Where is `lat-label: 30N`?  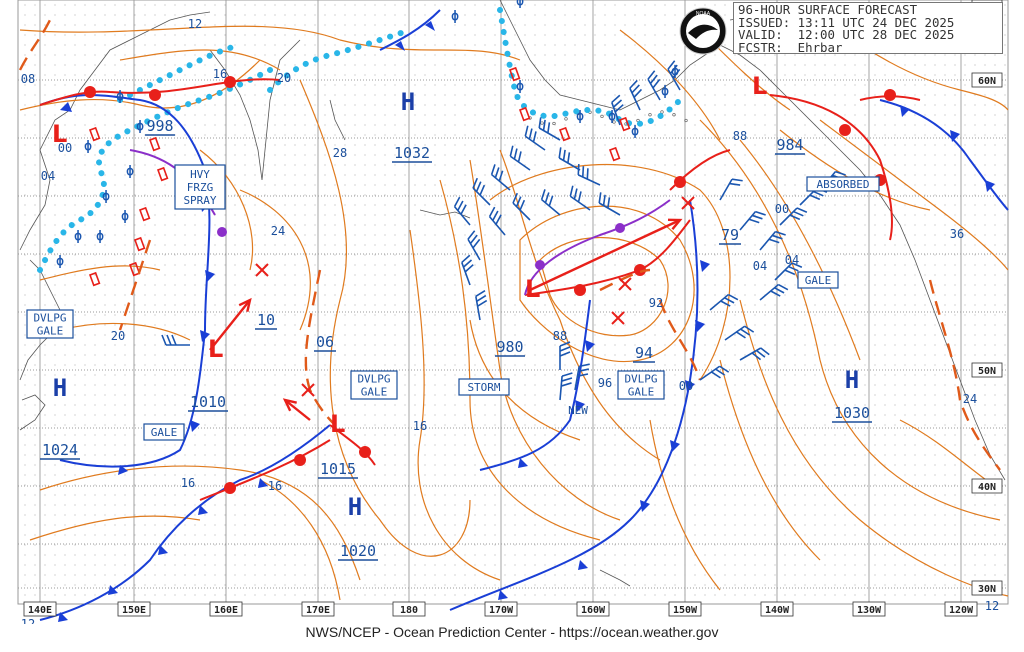 lat-label: 30N is located at coordinates (987, 589).